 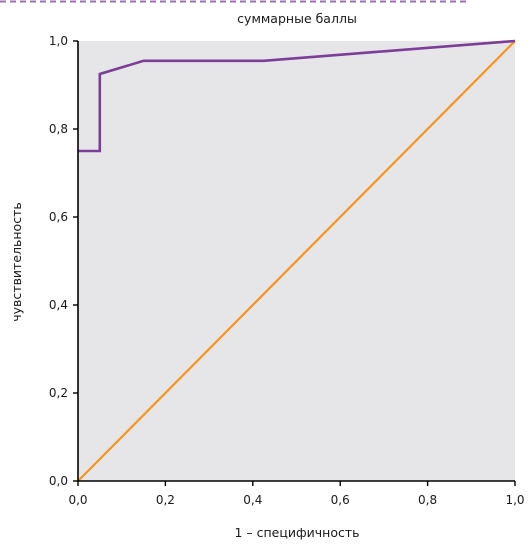 I want to click on y-axis-ticks: 0,0 0,2 0,4 0,6 0,8 1,0, so click(x=63, y=261).